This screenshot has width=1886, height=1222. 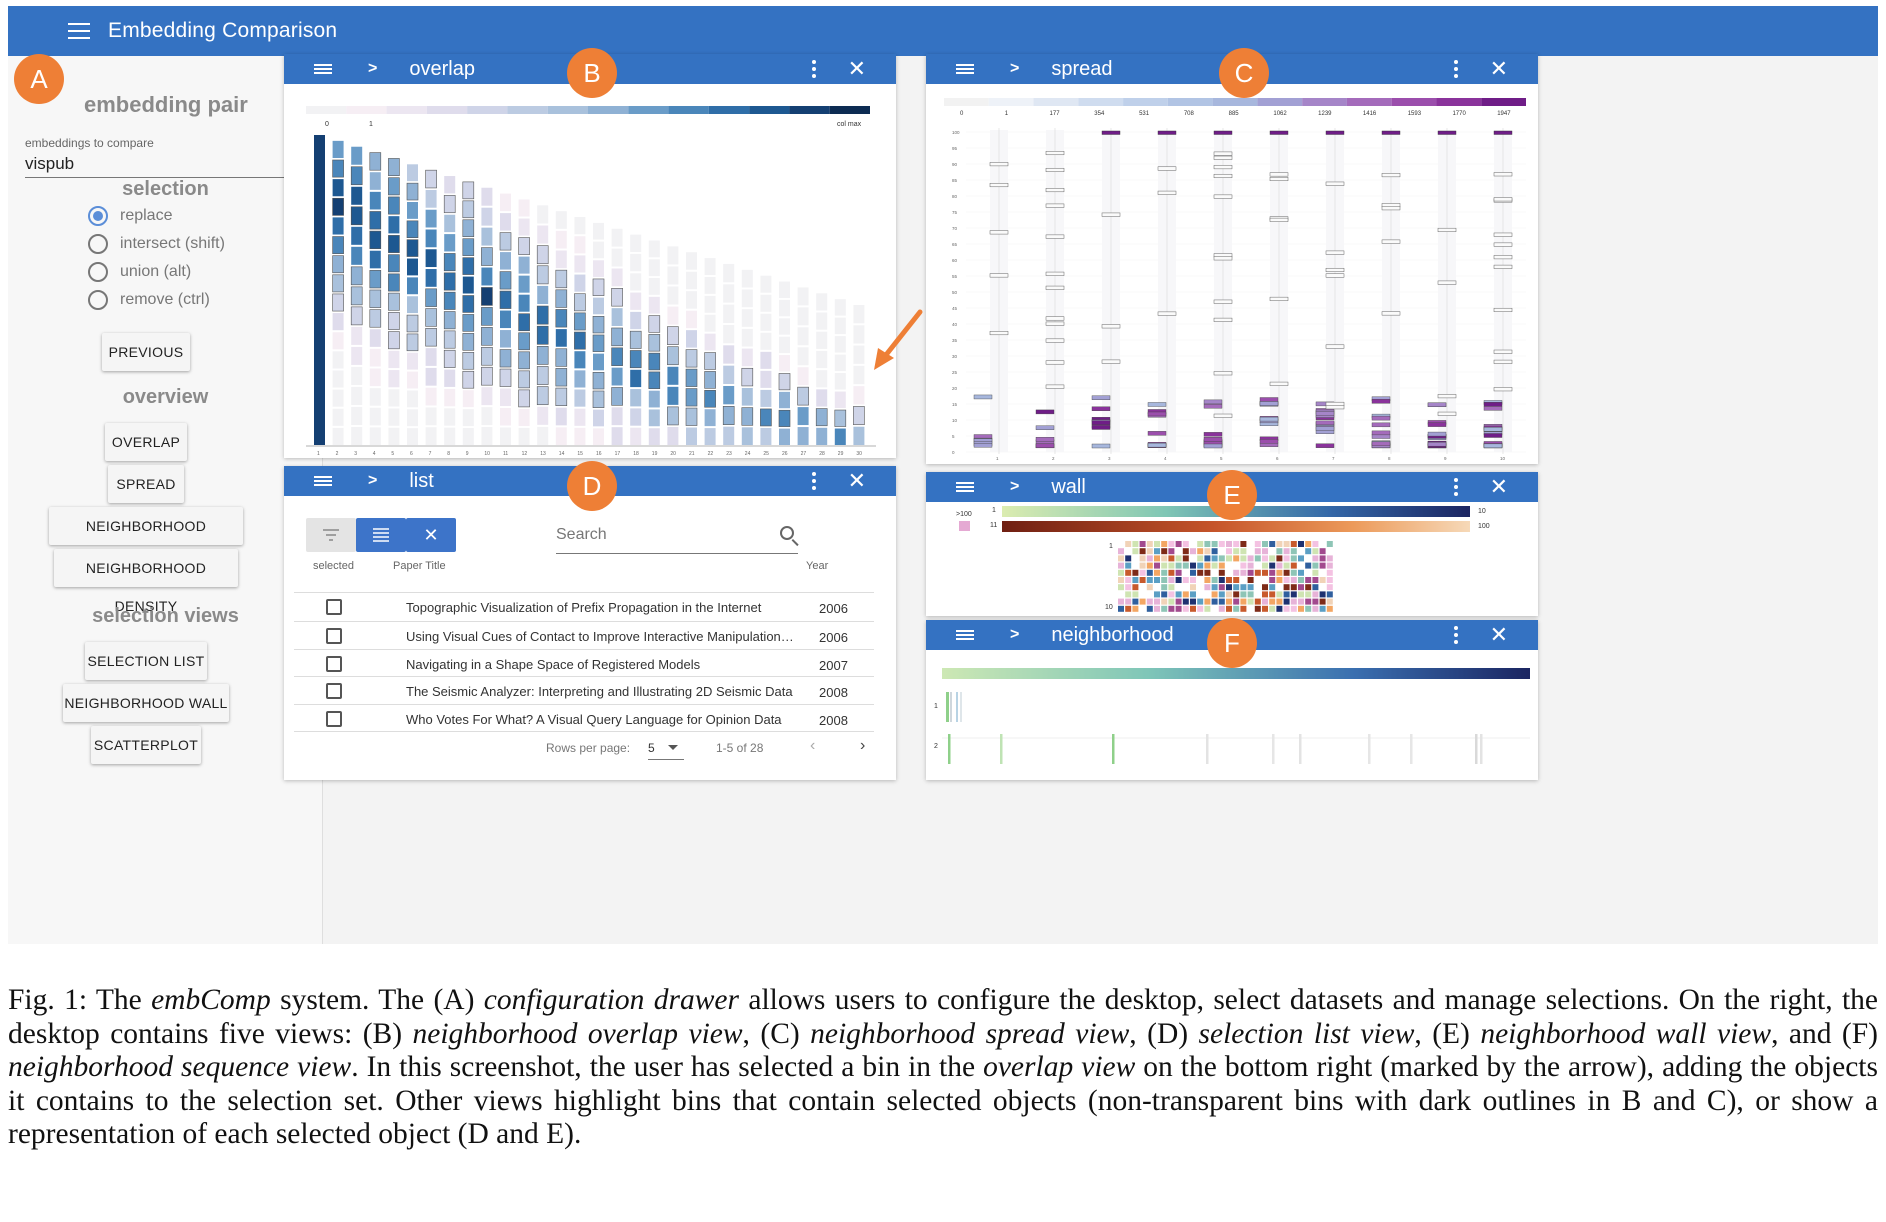 What do you see at coordinates (146, 352) in the screenshot?
I see `previous-button: PREVIOUS` at bounding box center [146, 352].